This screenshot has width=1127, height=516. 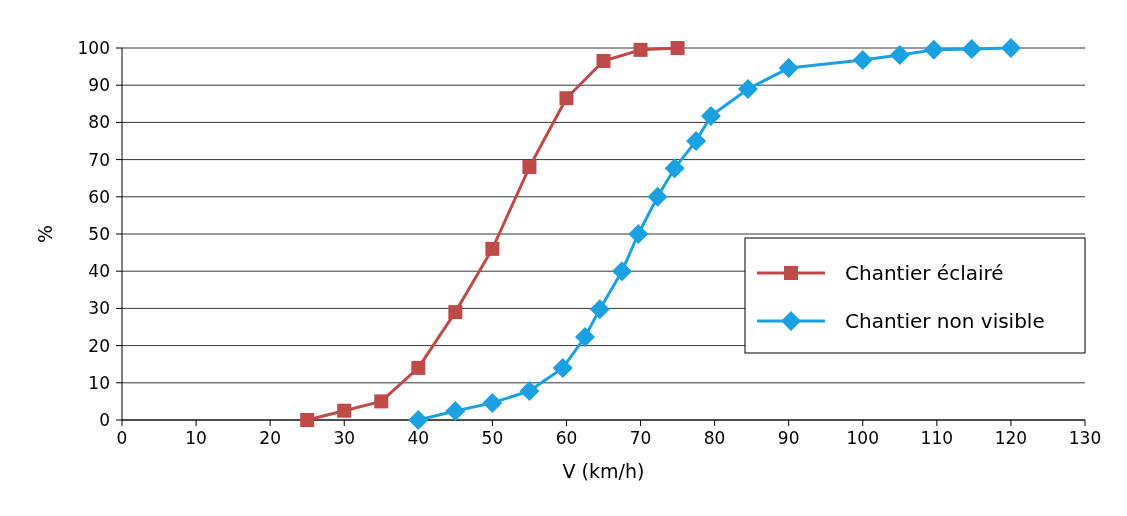 I want to click on y-tick-label: 40, so click(x=99, y=271).